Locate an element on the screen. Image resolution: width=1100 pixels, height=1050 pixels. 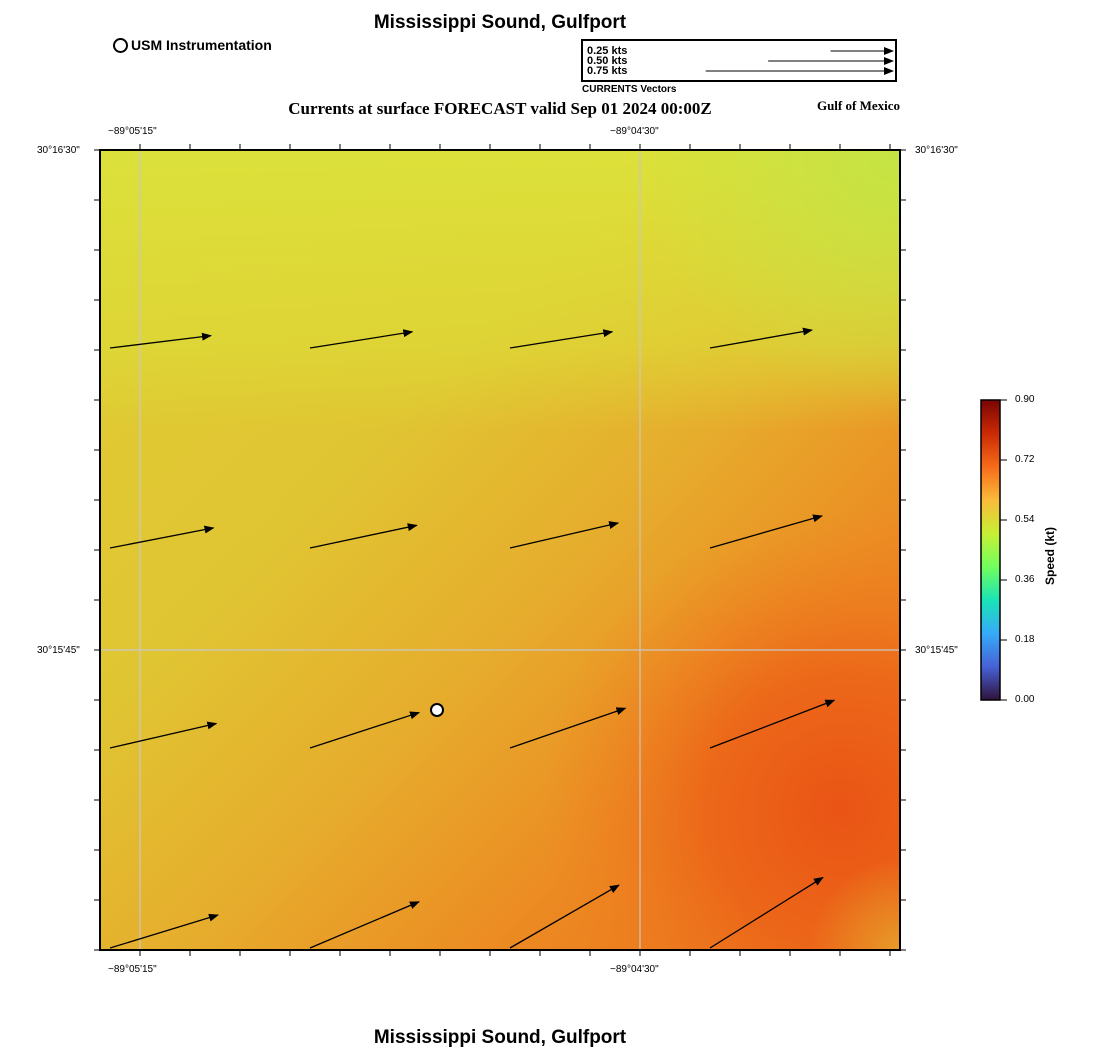
colorbar-tick-4: 0.72 is located at coordinates (1025, 459).